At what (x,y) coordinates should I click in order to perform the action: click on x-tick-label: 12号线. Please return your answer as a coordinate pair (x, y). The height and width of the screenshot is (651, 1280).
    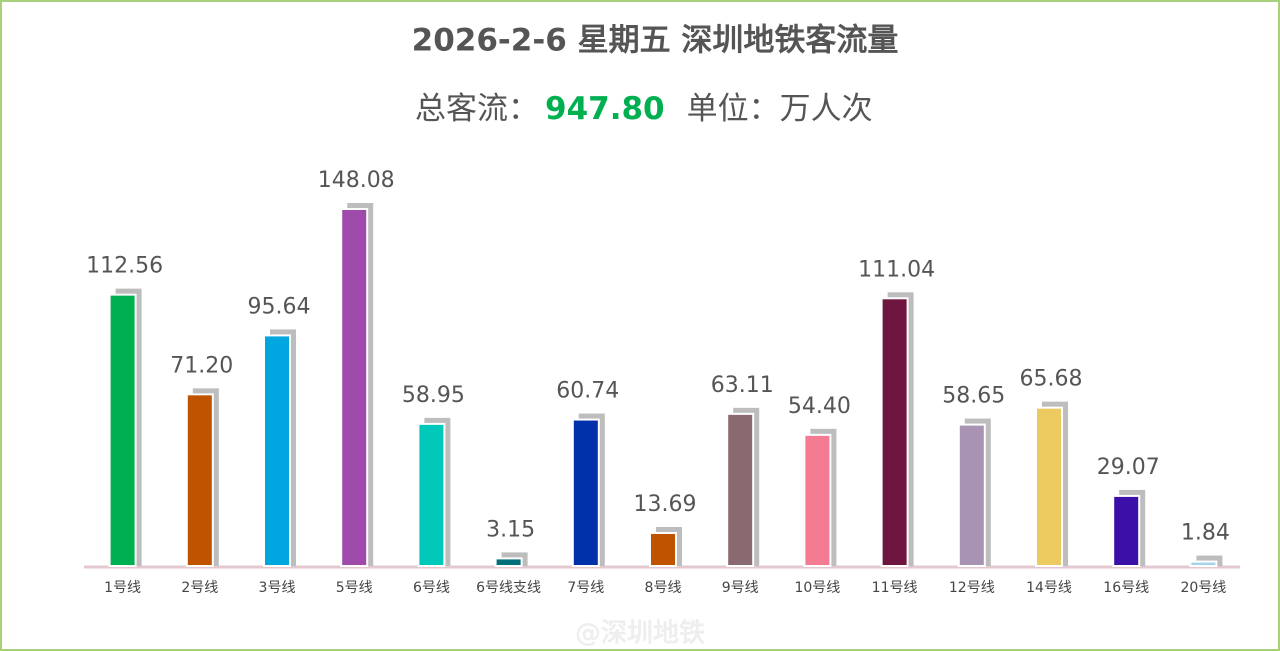
    Looking at the image, I should click on (972, 588).